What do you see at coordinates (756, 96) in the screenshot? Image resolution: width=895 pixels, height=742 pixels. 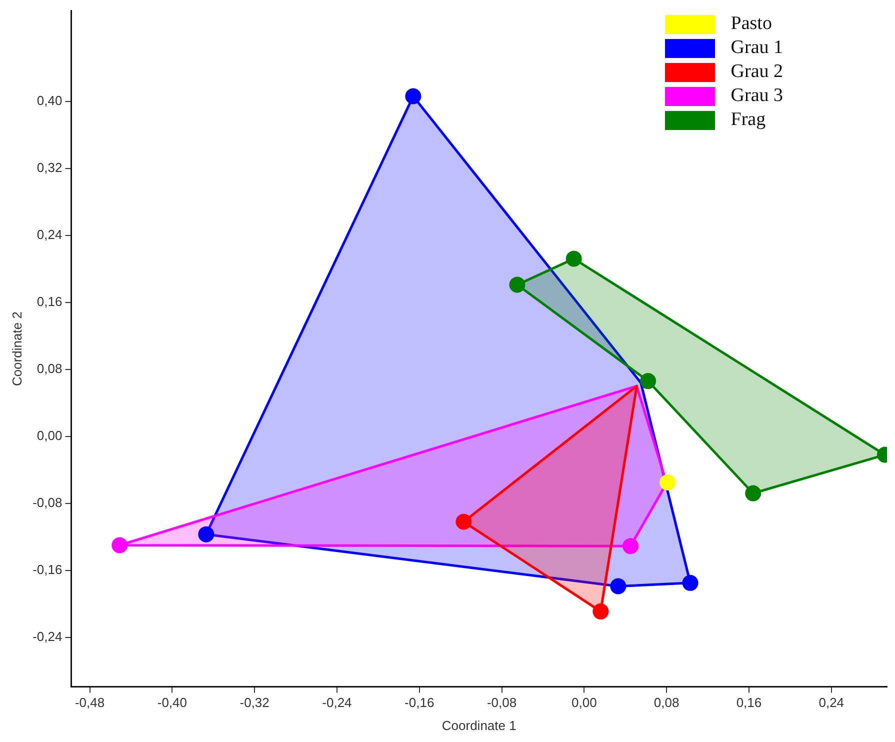 I see `legend-label: Grau 3` at bounding box center [756, 96].